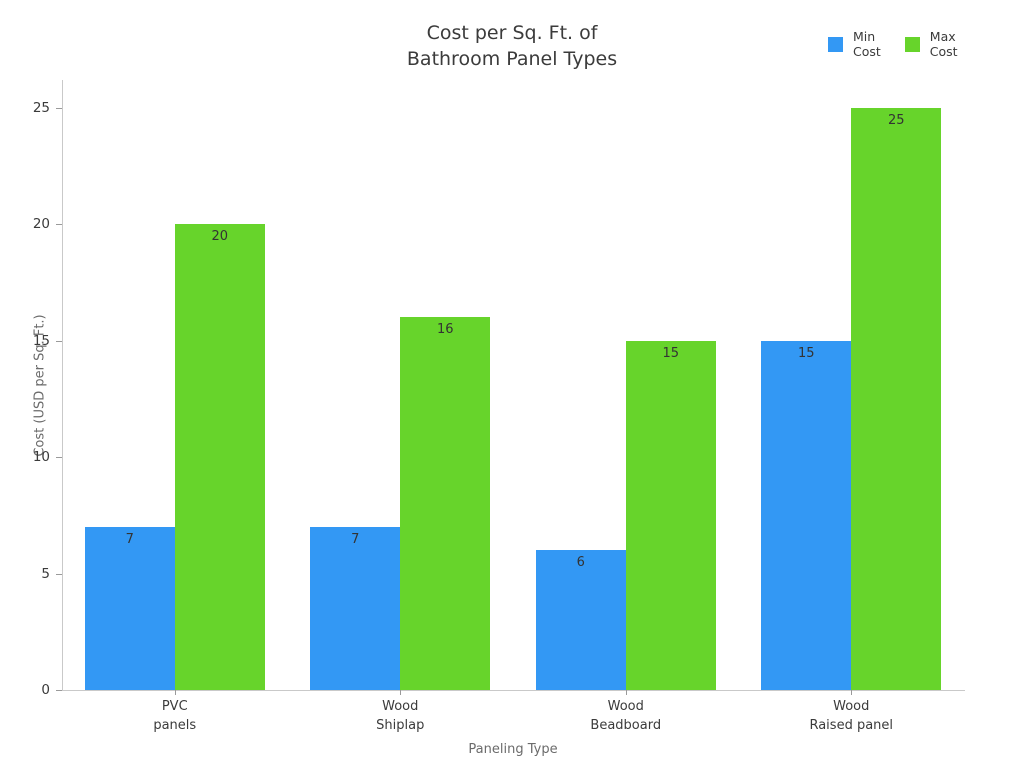 The height and width of the screenshot is (768, 1024). Describe the element at coordinates (220, 237) in the screenshot. I see `bar-value-label: 20` at that location.